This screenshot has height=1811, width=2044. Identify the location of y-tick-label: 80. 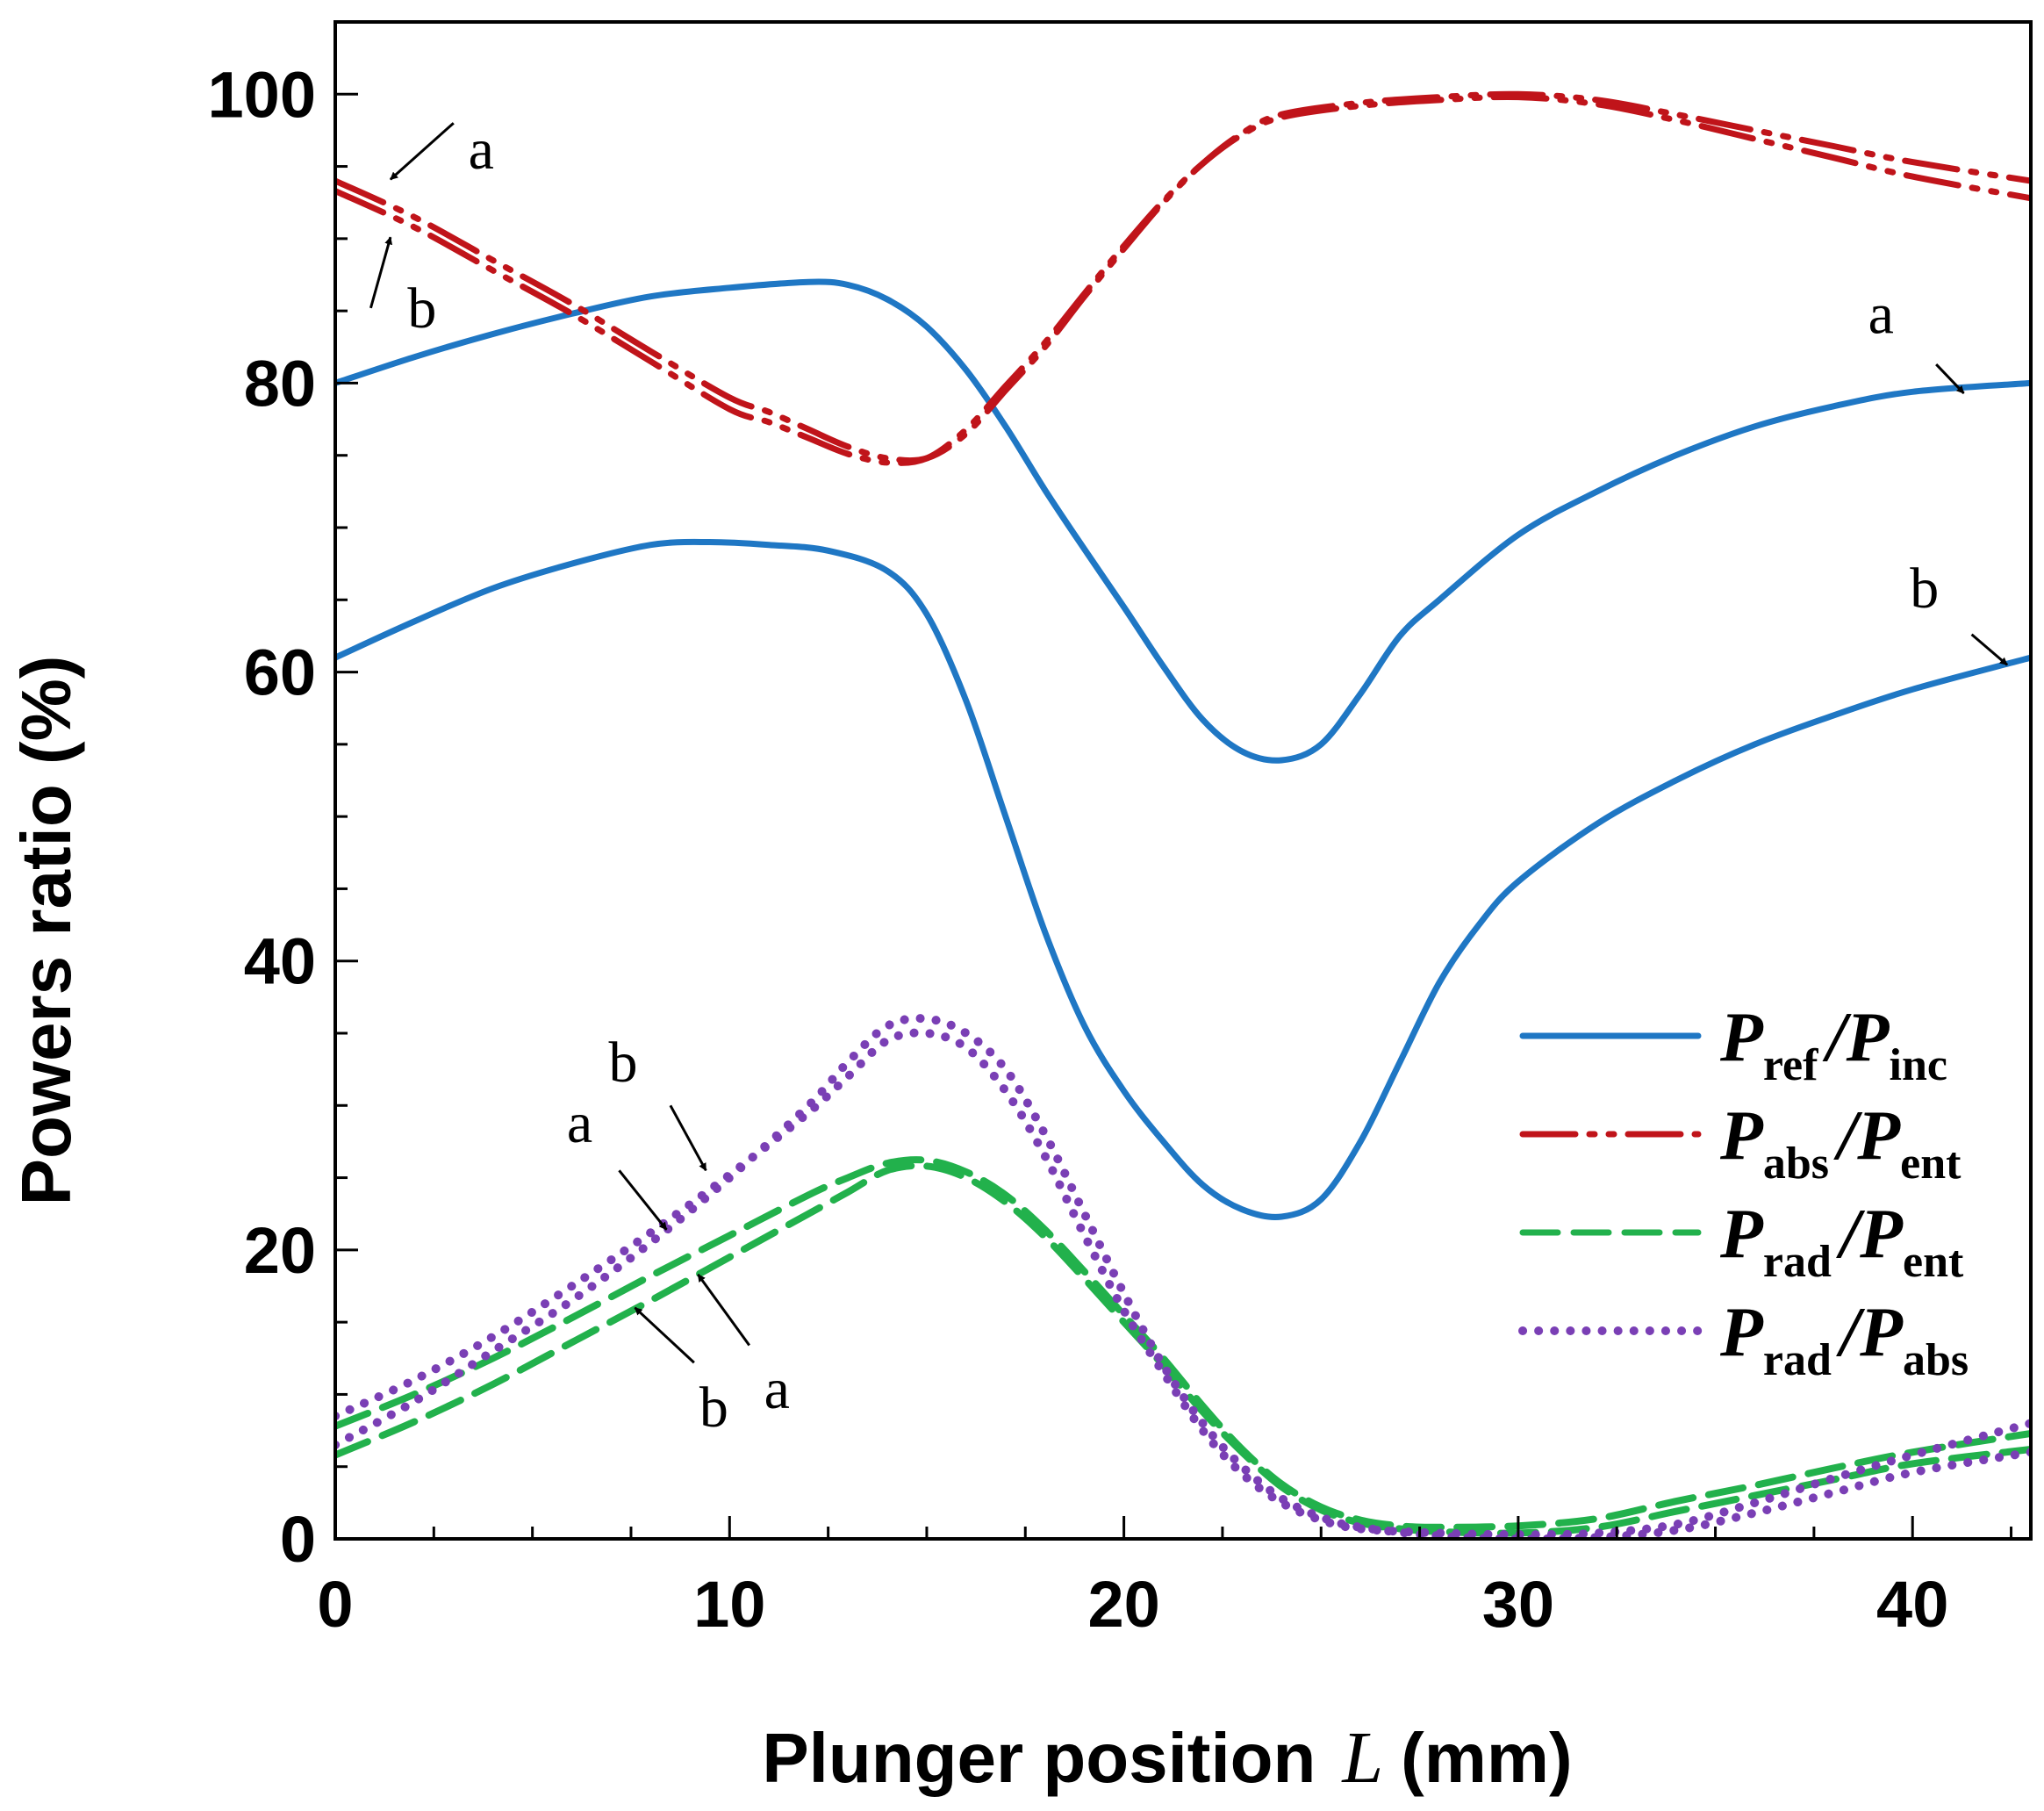
(280, 383).